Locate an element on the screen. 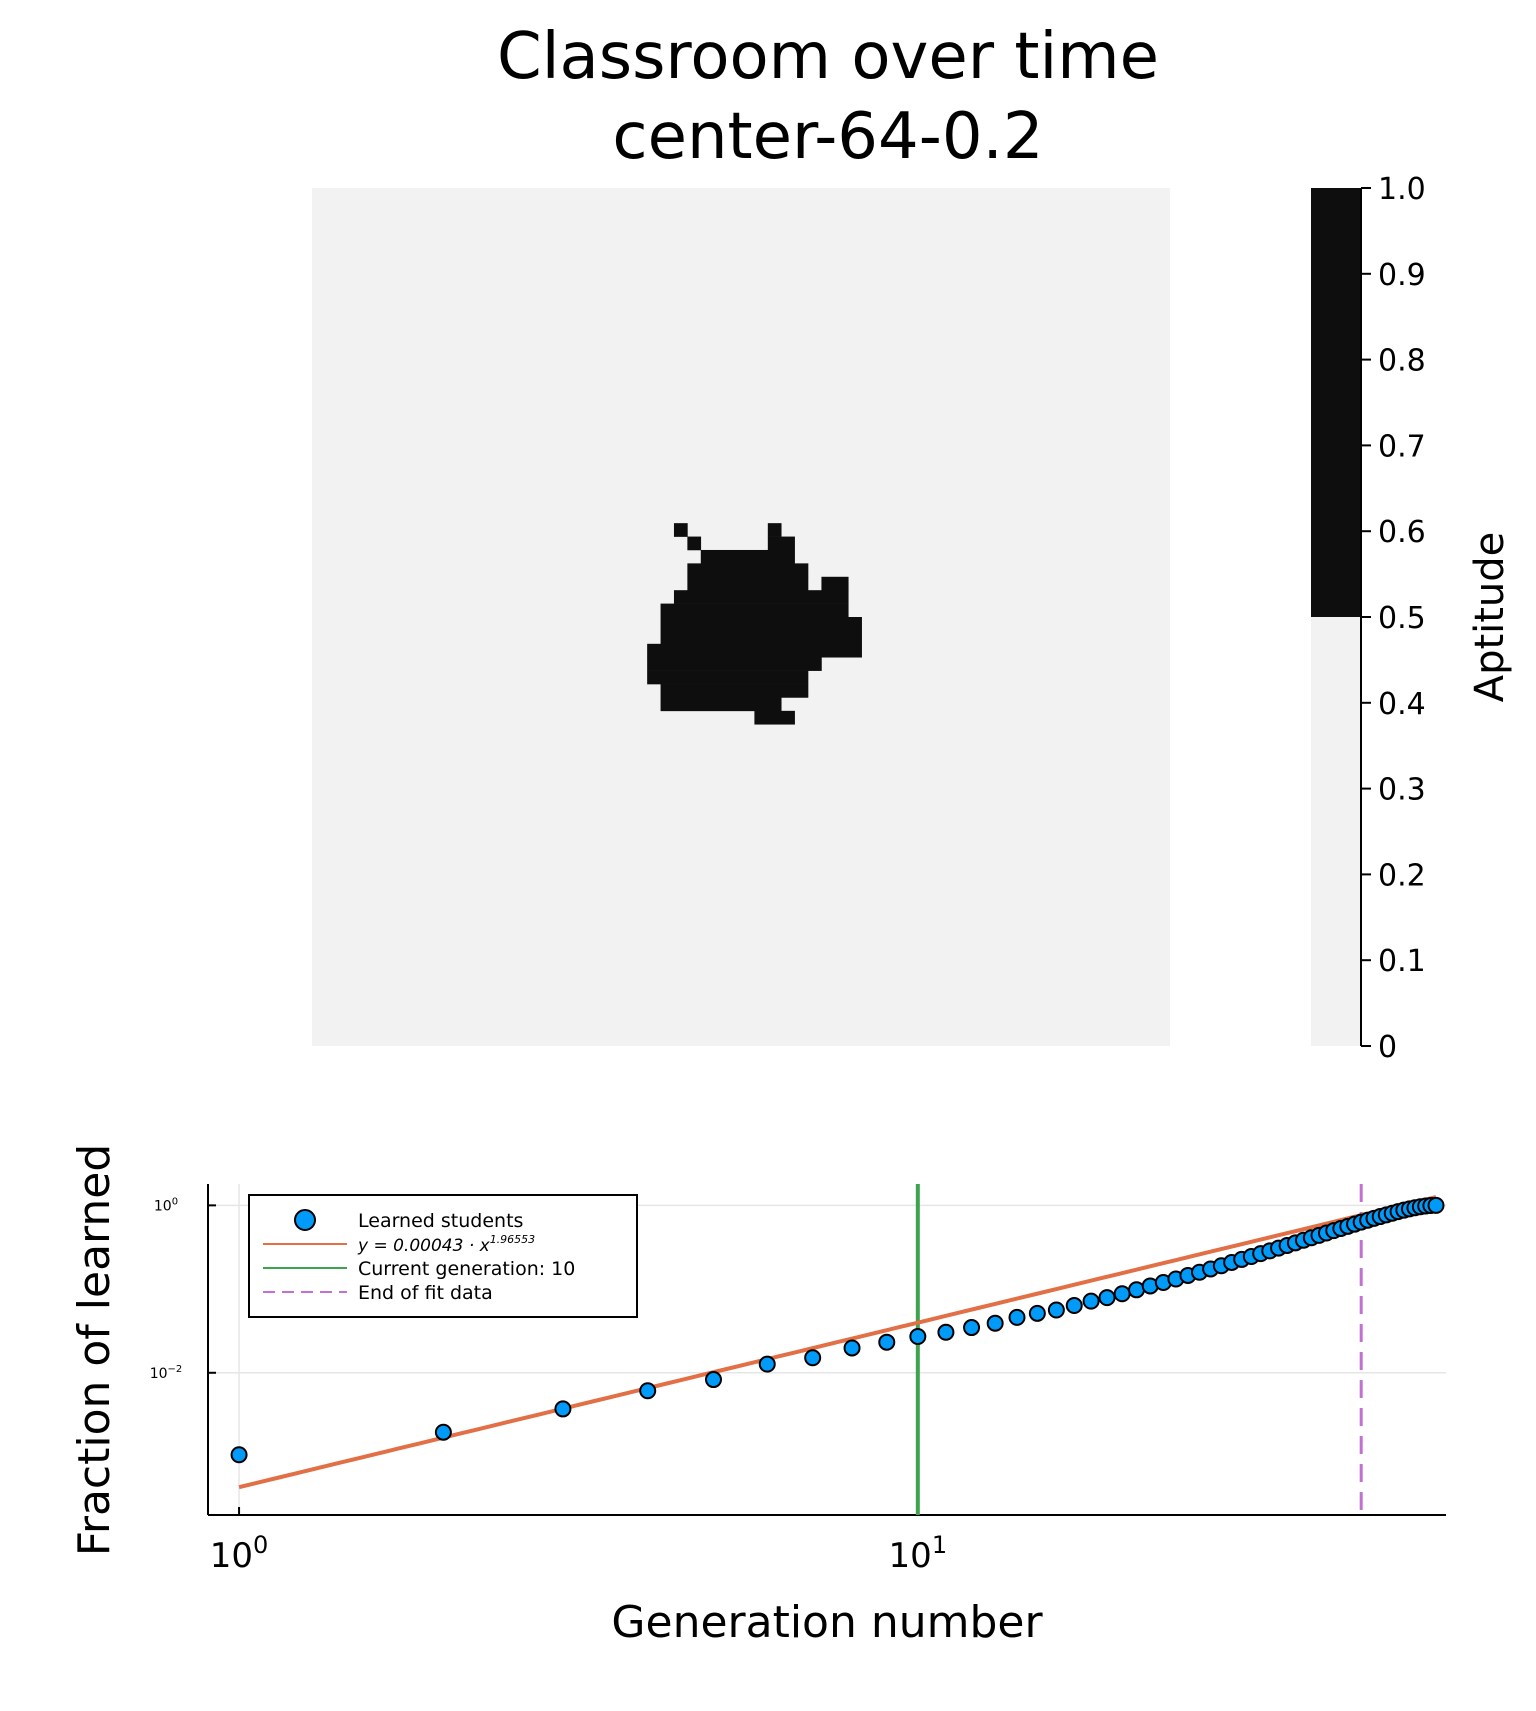 The image size is (1536, 1711). colorbar-label: Aptitude is located at coordinates (1490, 617).